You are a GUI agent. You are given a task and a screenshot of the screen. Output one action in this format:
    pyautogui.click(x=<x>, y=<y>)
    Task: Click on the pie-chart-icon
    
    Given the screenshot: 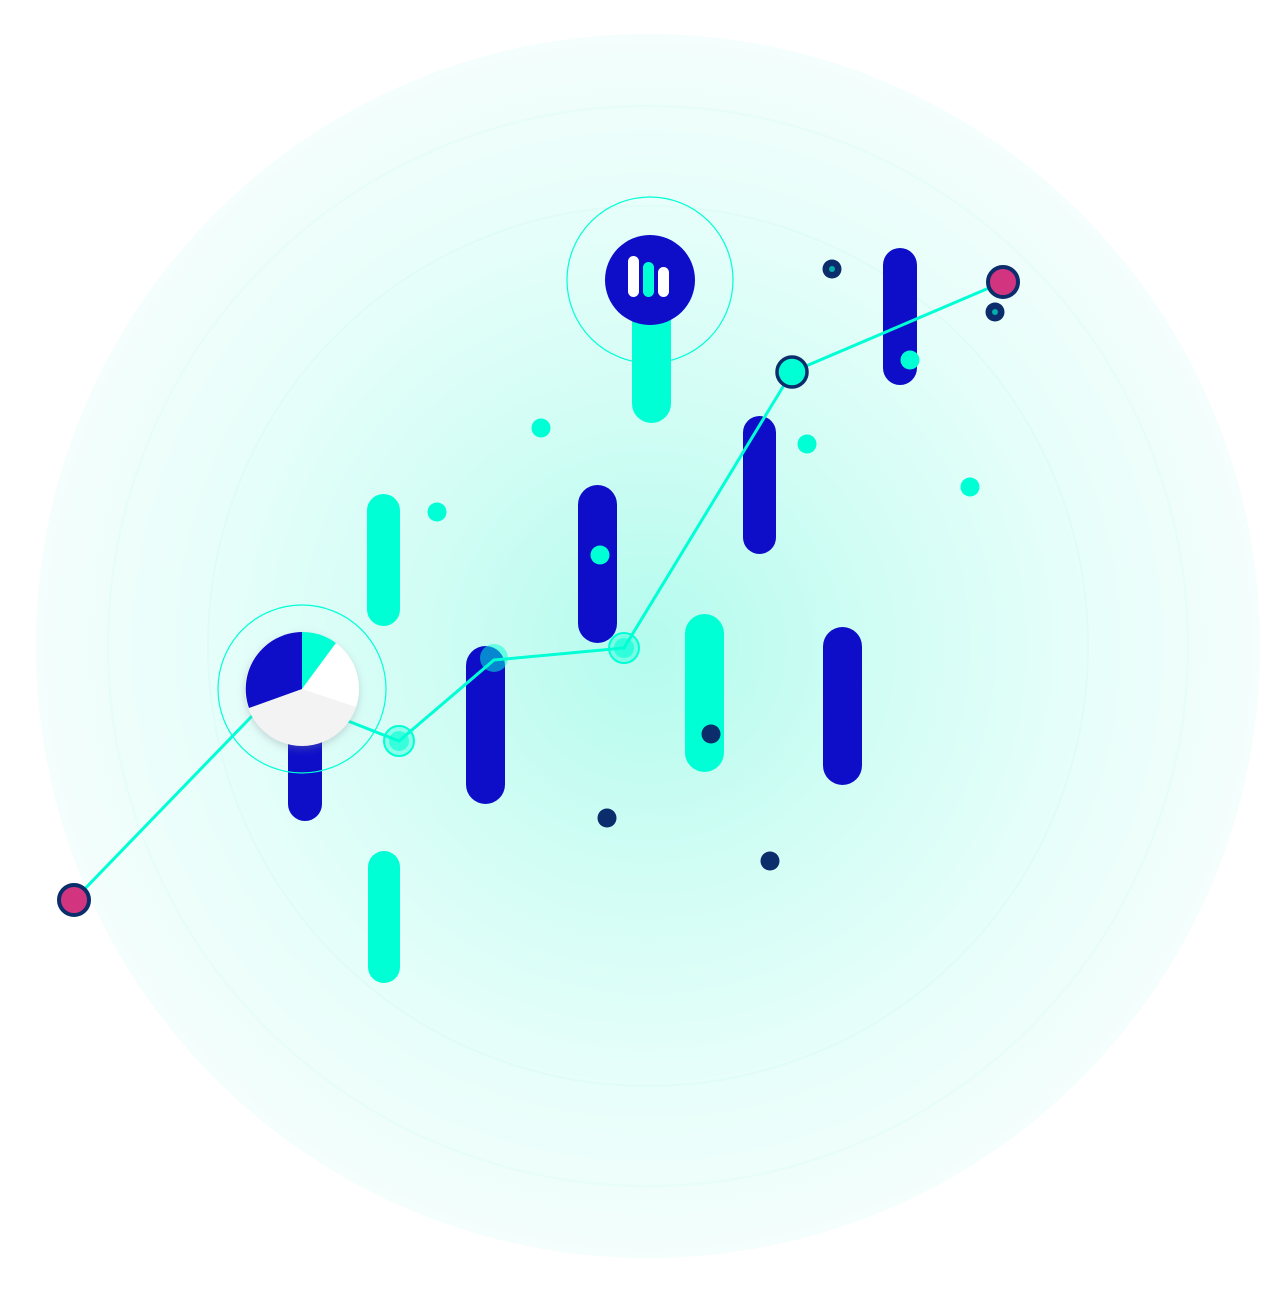 What is the action you would take?
    pyautogui.click(x=302, y=689)
    